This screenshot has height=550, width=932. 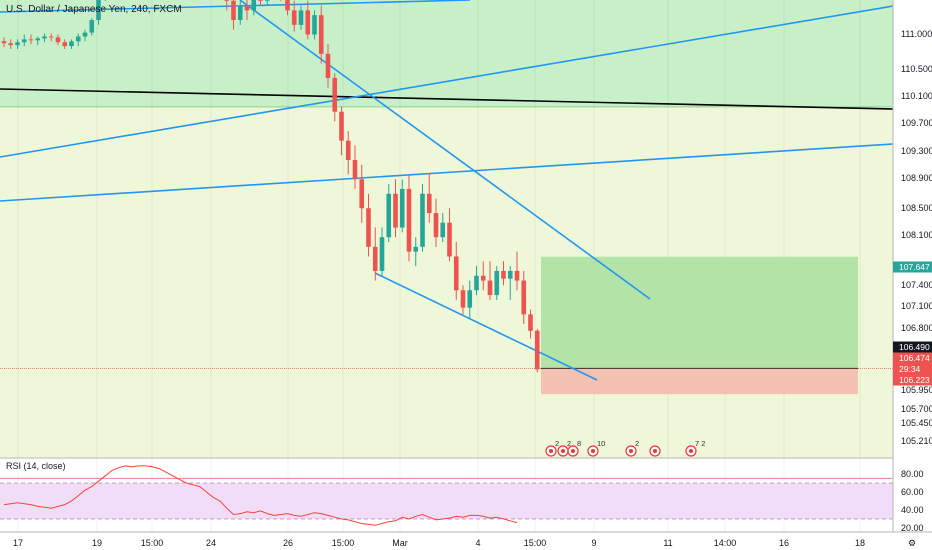 I want to click on price-tick-label: 105.210, so click(x=916, y=441).